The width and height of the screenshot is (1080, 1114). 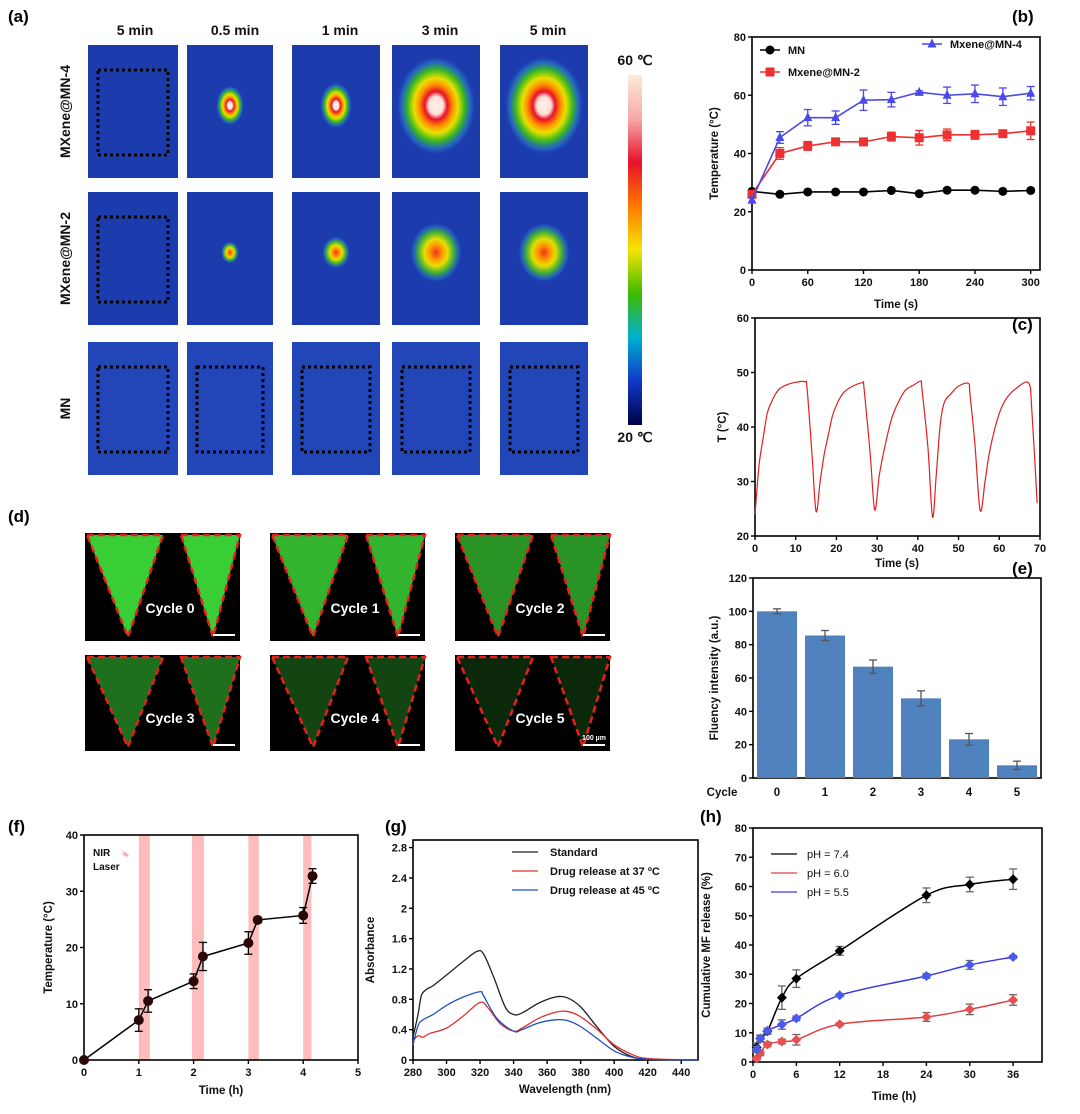 What do you see at coordinates (740, 96) in the screenshot?
I see `y-tick-label: 60` at bounding box center [740, 96].